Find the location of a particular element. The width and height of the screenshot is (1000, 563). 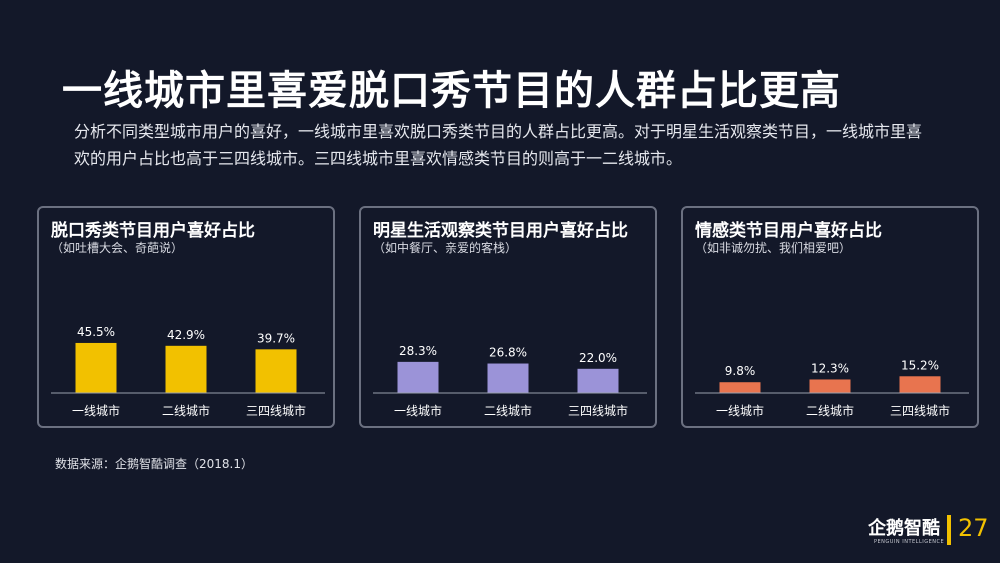

chart-svg-2: 9.8% 一线城市 12.3% 二线城市 15.2% 三四线城市 is located at coordinates (832, 388).